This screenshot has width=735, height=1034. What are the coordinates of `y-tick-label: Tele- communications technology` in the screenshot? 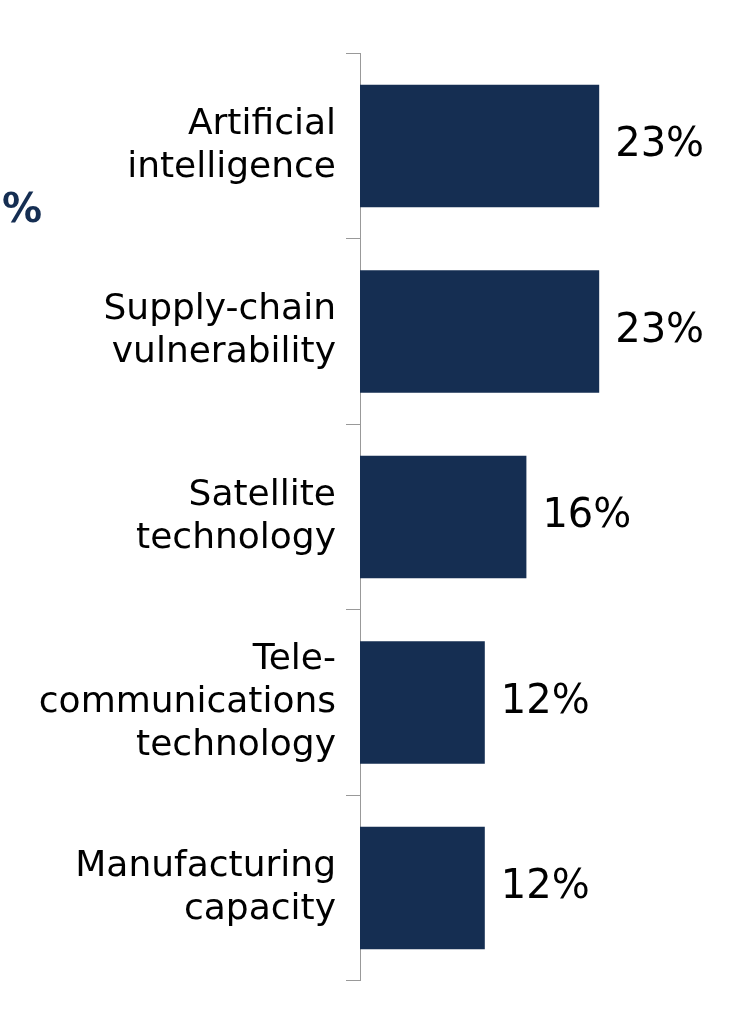 It's located at (187, 699).